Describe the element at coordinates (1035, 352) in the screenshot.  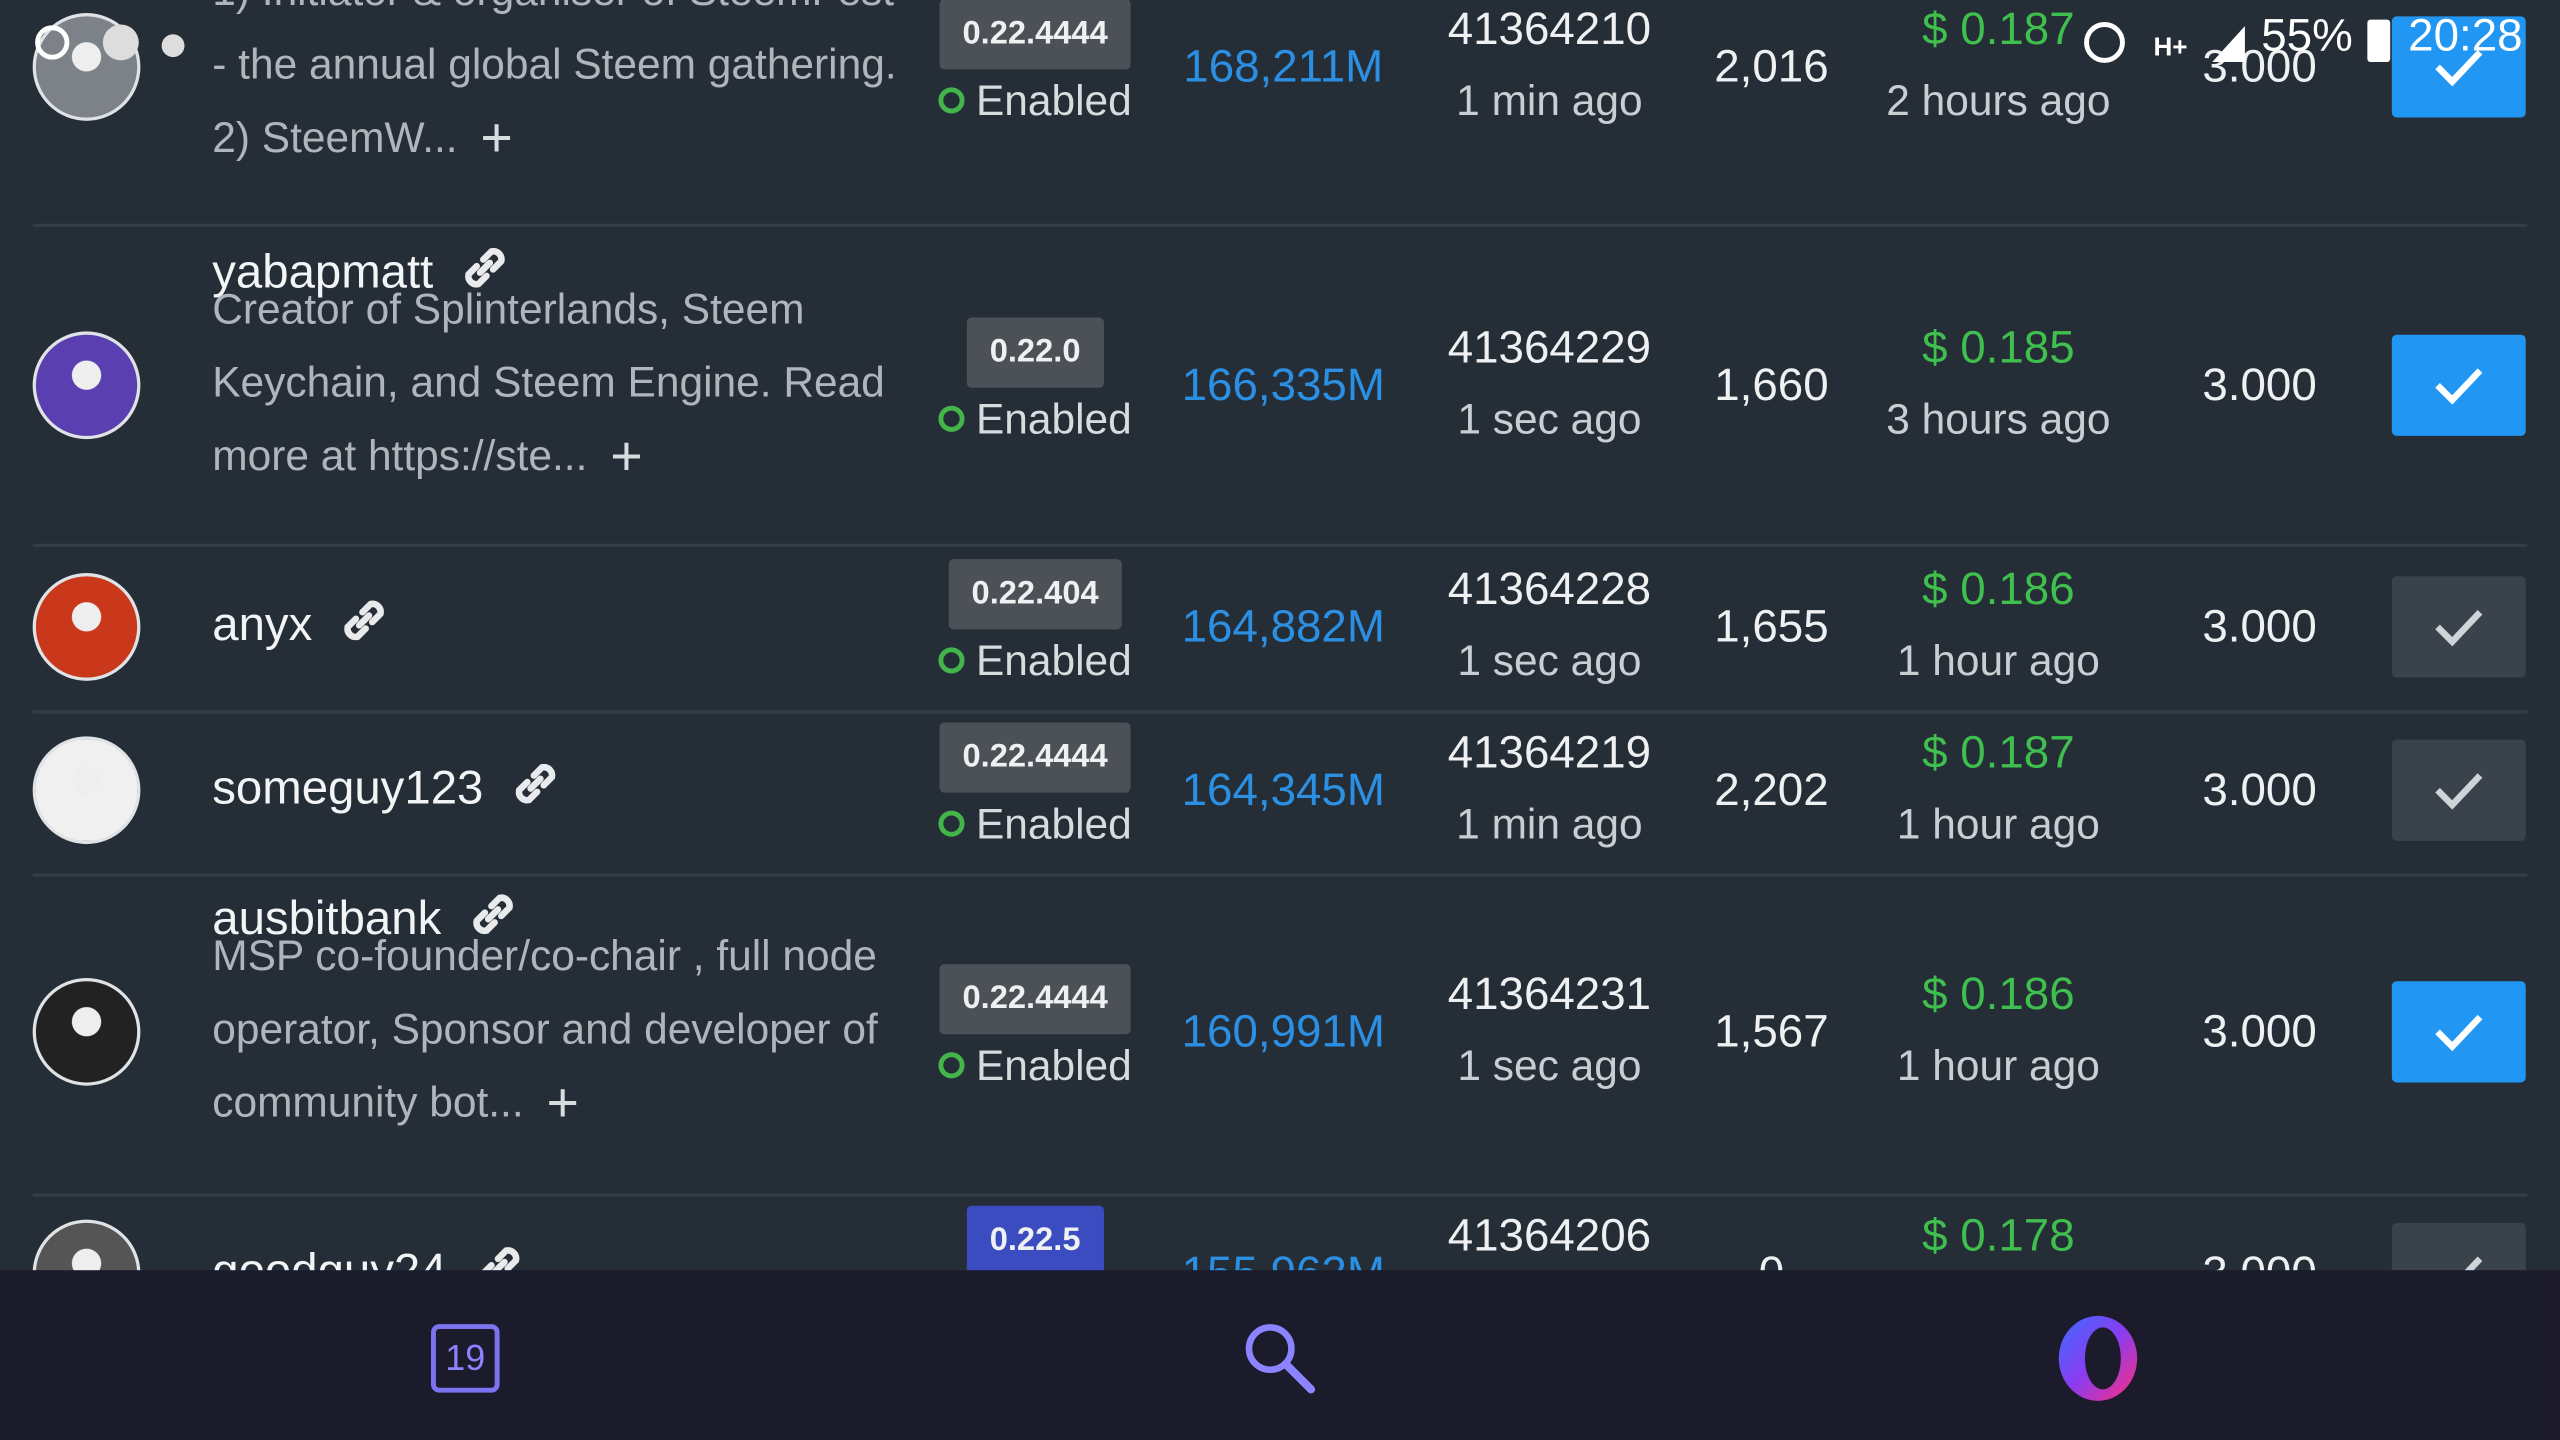
I see `version-badge: 0.22.0` at that location.